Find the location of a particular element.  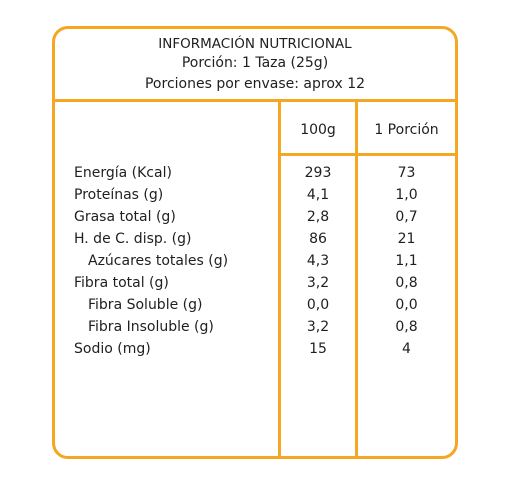

serving-size: Porción: 1 Taza (25g) is located at coordinates (255, 63).